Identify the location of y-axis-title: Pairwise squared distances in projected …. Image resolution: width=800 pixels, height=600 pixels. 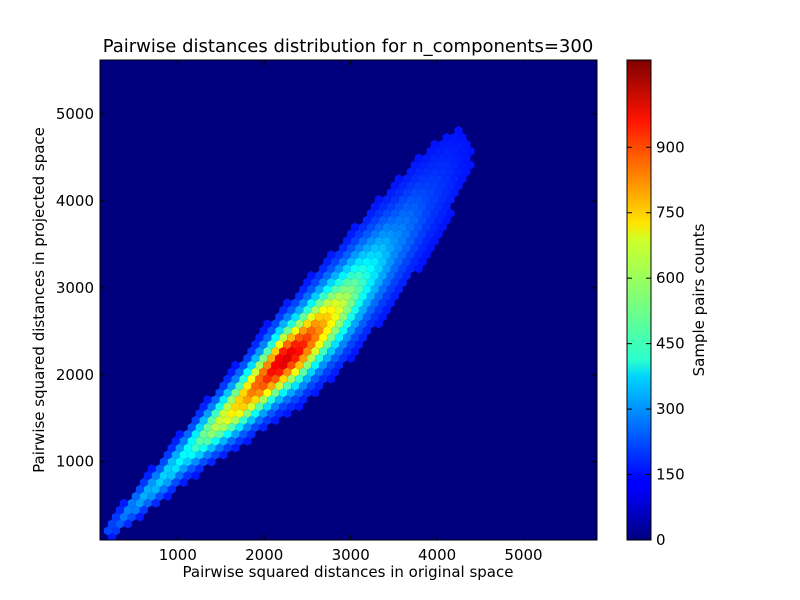
(39, 300).